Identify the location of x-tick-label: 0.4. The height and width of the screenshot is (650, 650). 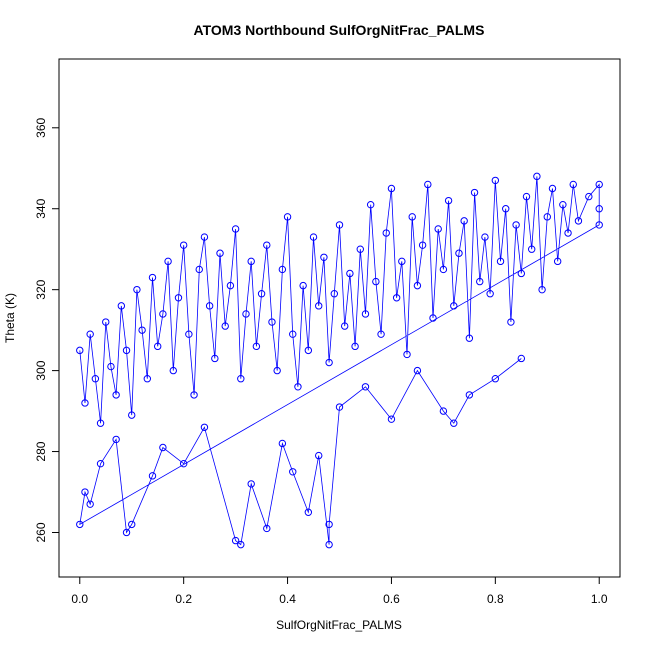
(287, 599).